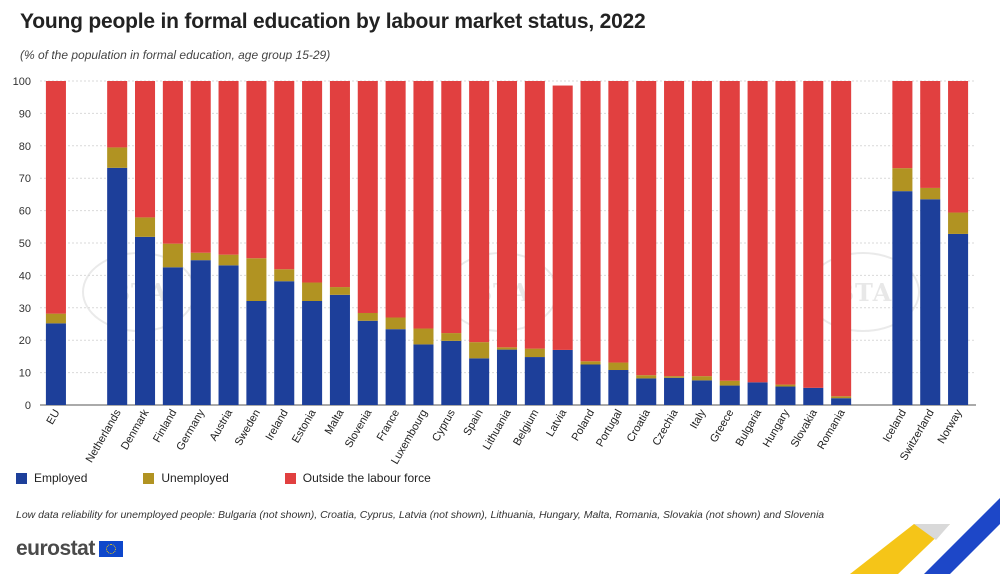 The width and height of the screenshot is (1000, 574). I want to click on y-tick-label: 100, so click(22, 82).